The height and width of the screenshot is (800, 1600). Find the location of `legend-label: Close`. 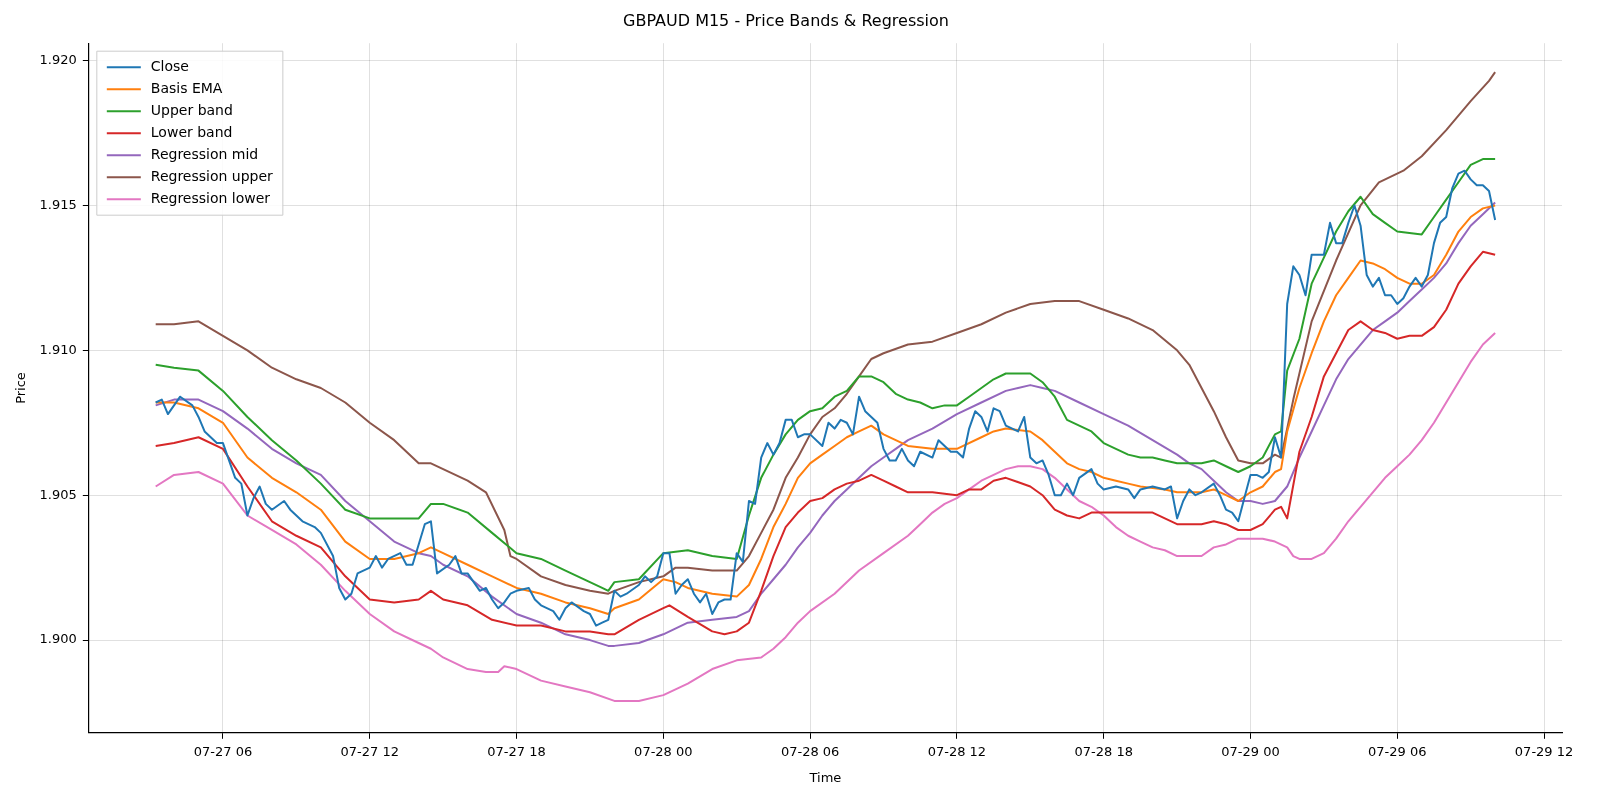

legend-label: Close is located at coordinates (169, 65).